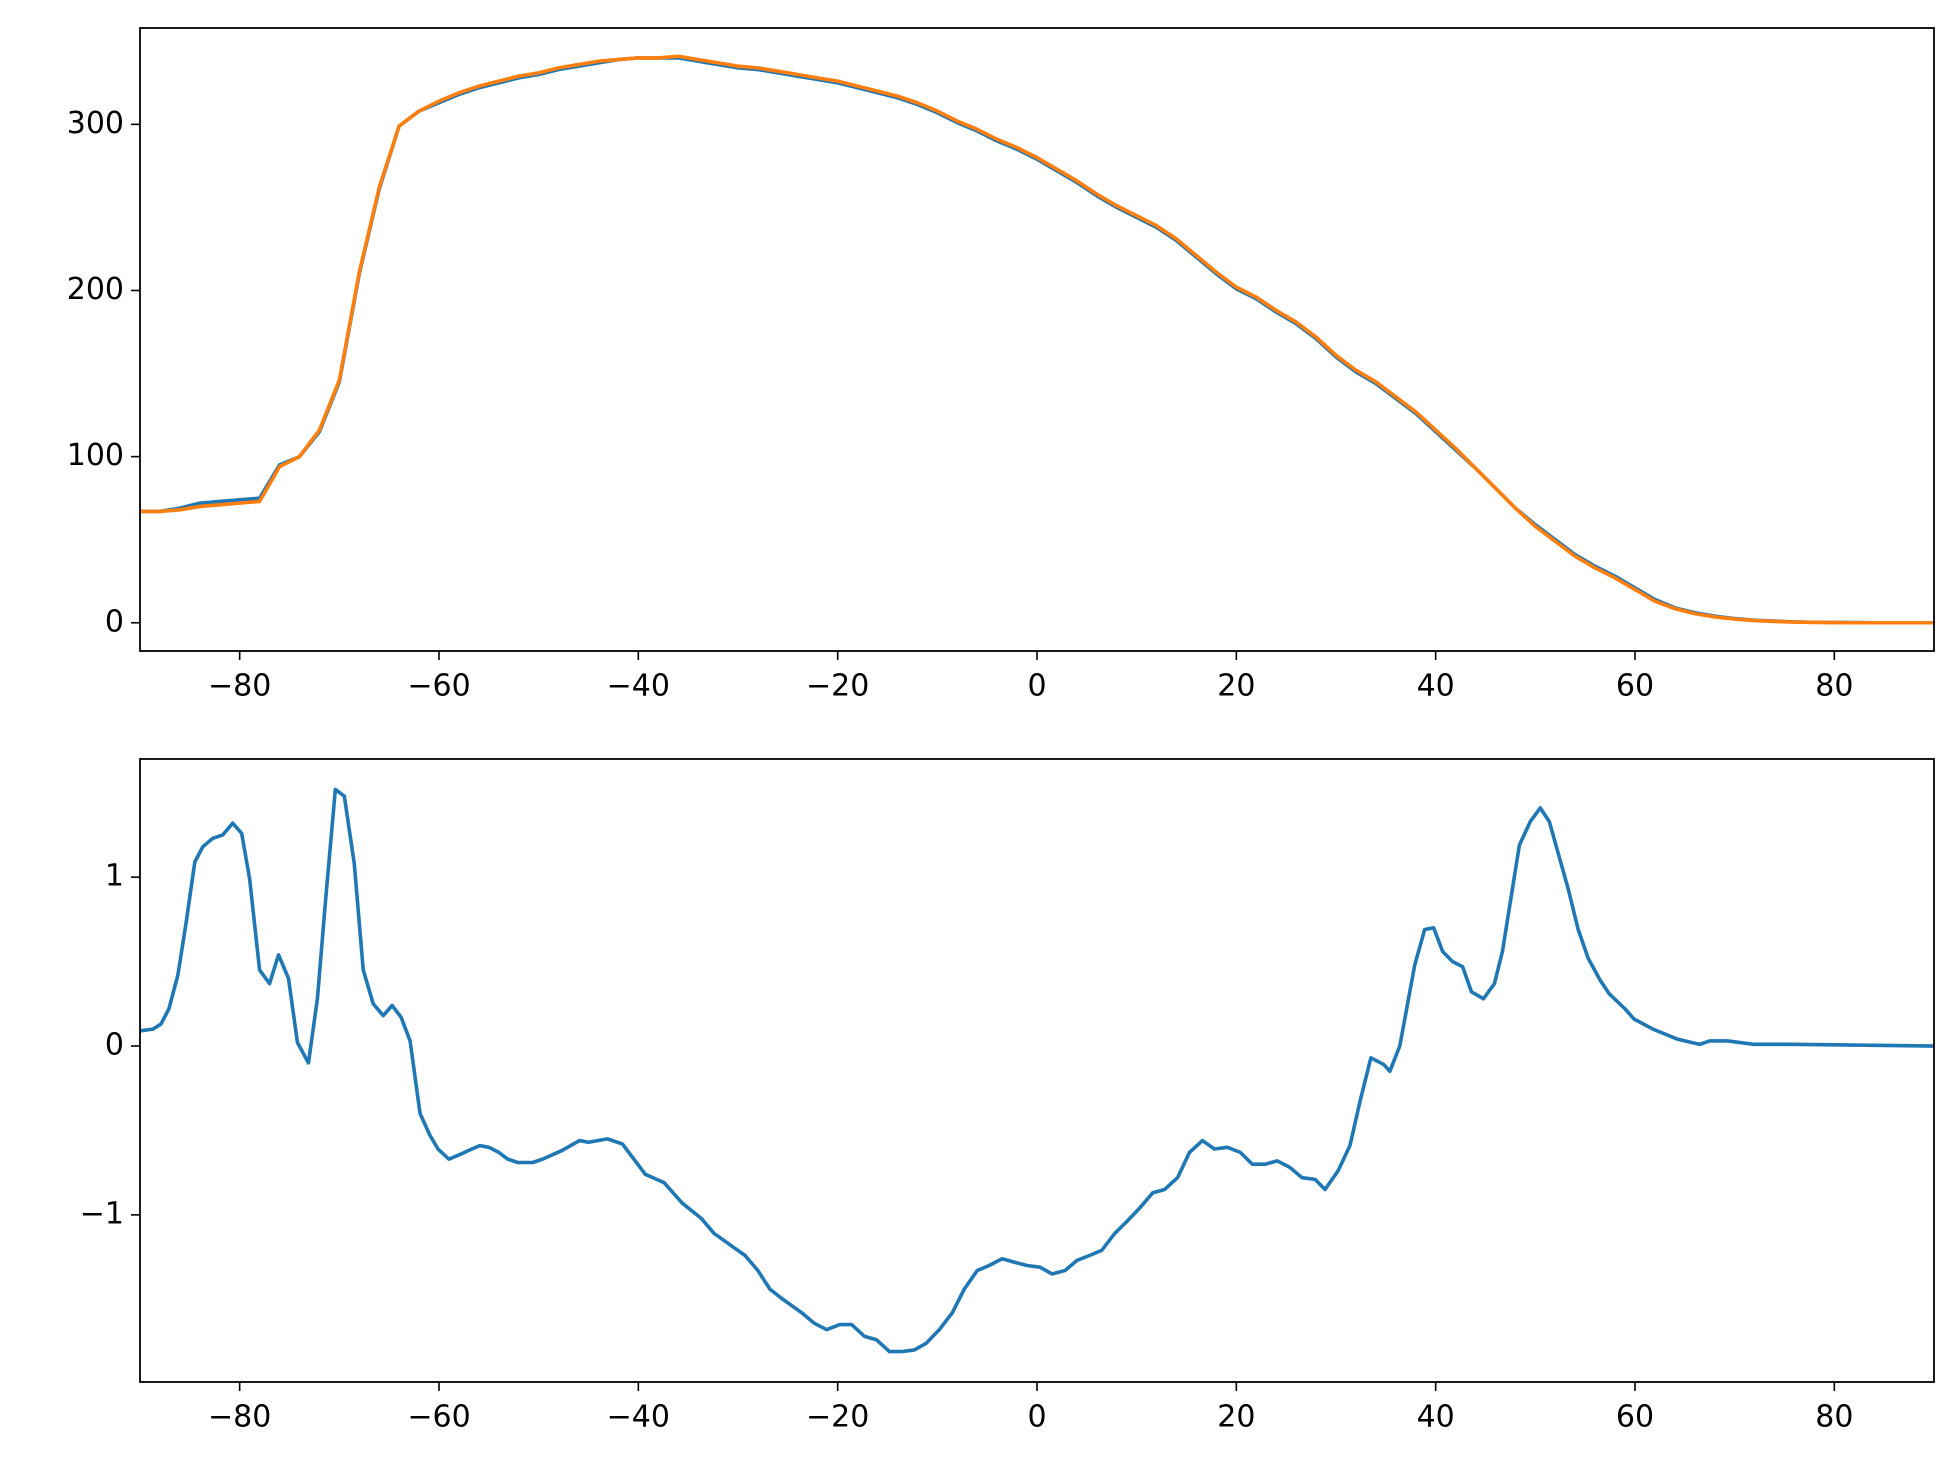  Describe the element at coordinates (102, 1213) in the screenshot. I see `y-tick-label: −1` at that location.